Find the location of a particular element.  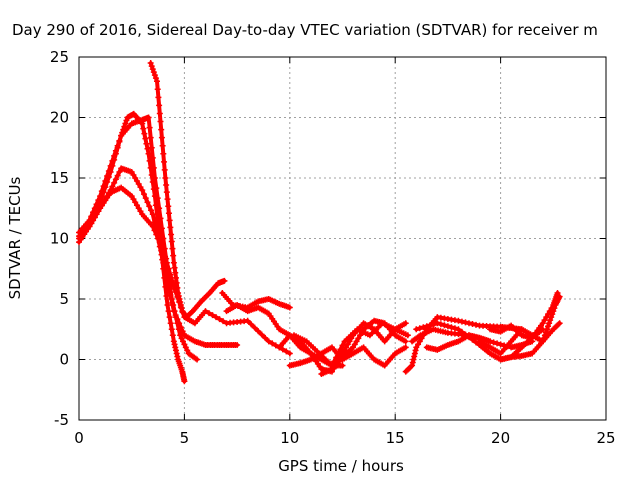

y-tick-label: 10 is located at coordinates (59, 239).